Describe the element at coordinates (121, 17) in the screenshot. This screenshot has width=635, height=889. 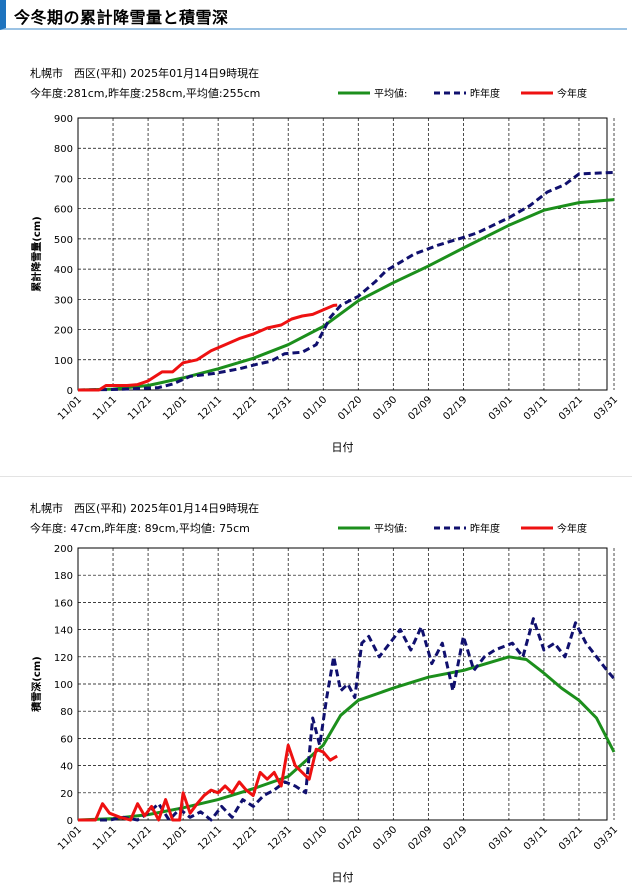
I see `page-title-text: 今冬期の累計降雪量と積雪深` at that location.